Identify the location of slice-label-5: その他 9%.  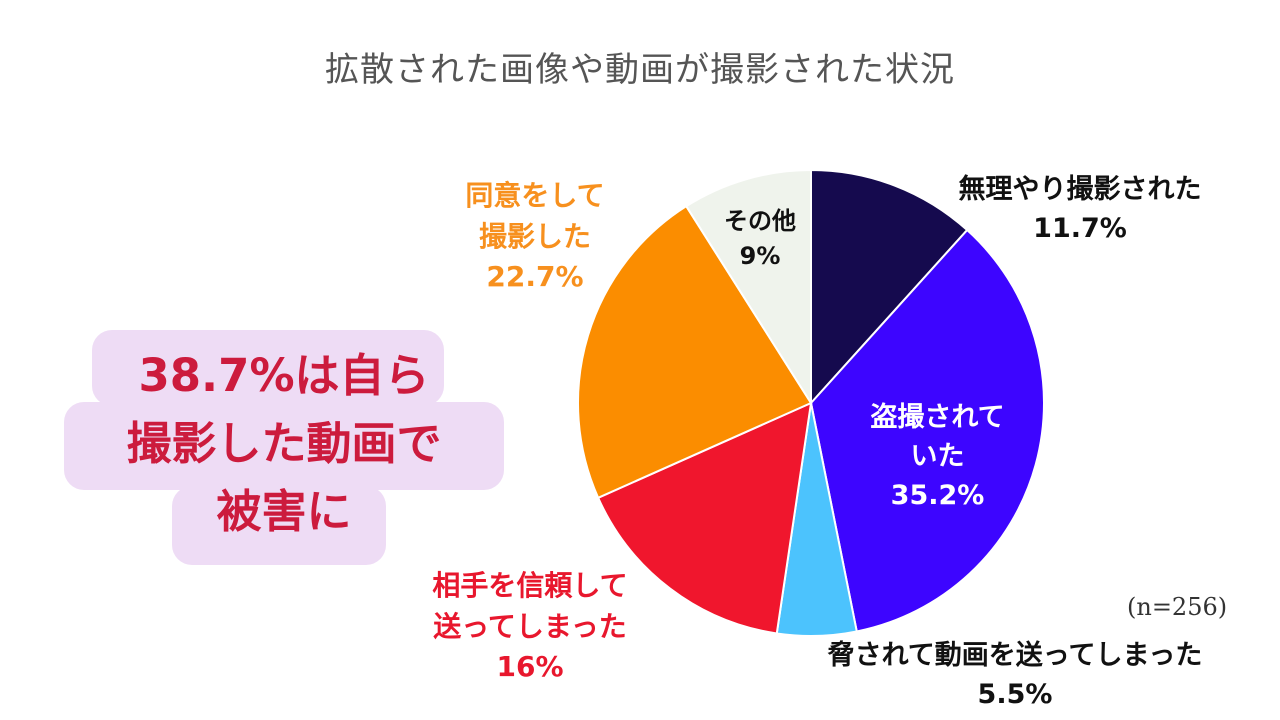
(760, 239).